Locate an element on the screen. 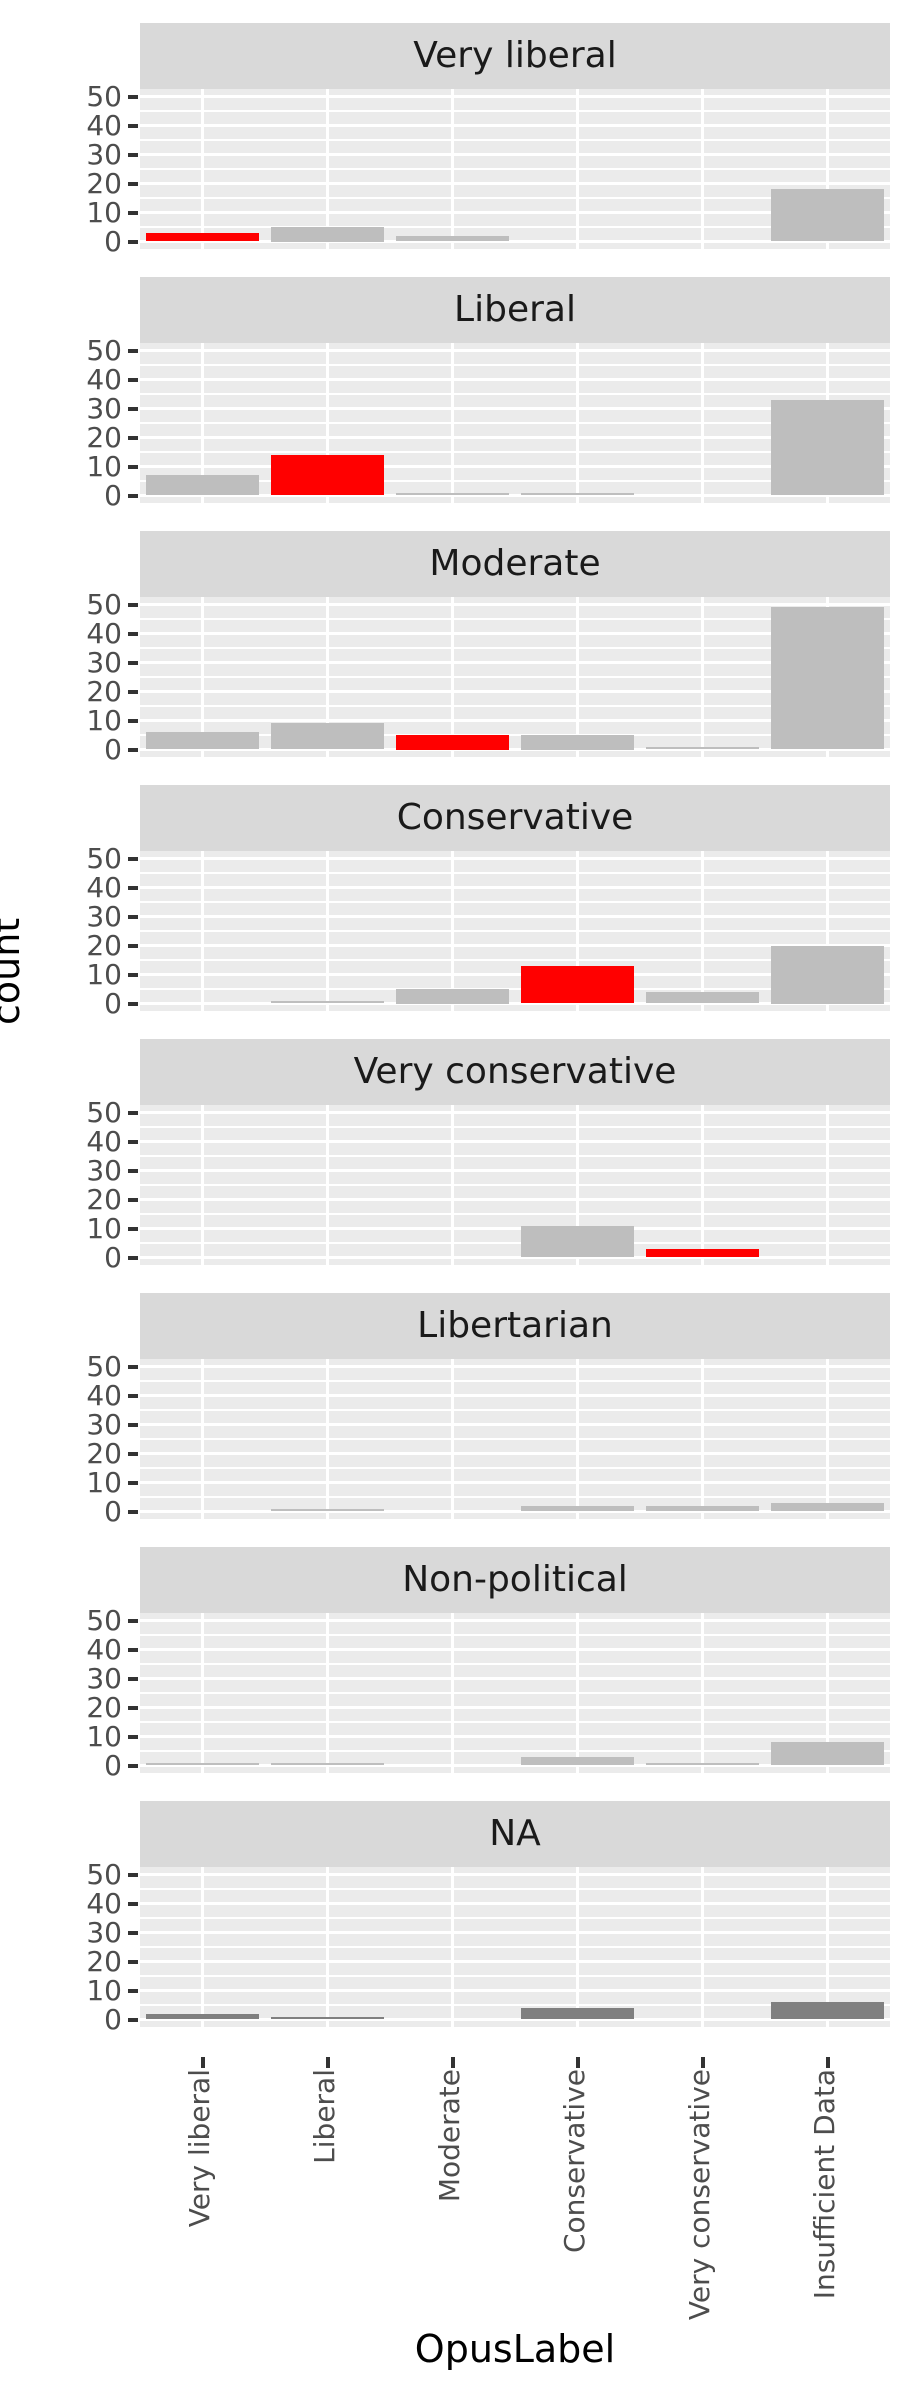  bar-very-liberal-insufficient-data is located at coordinates (827, 215).